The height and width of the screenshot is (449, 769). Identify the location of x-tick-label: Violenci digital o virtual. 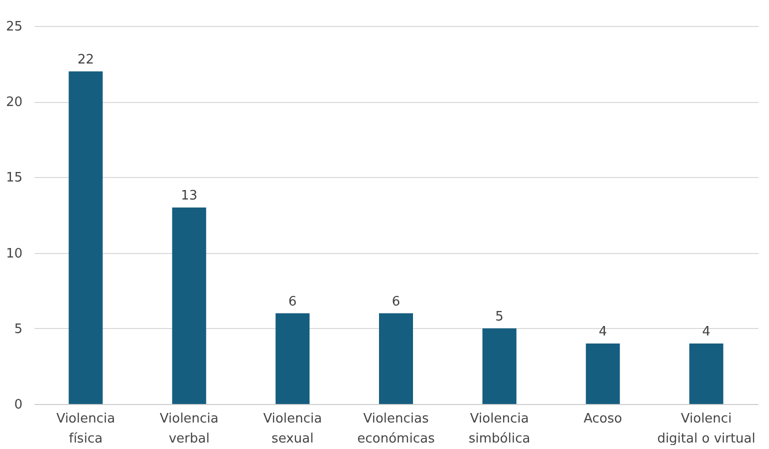
(706, 429).